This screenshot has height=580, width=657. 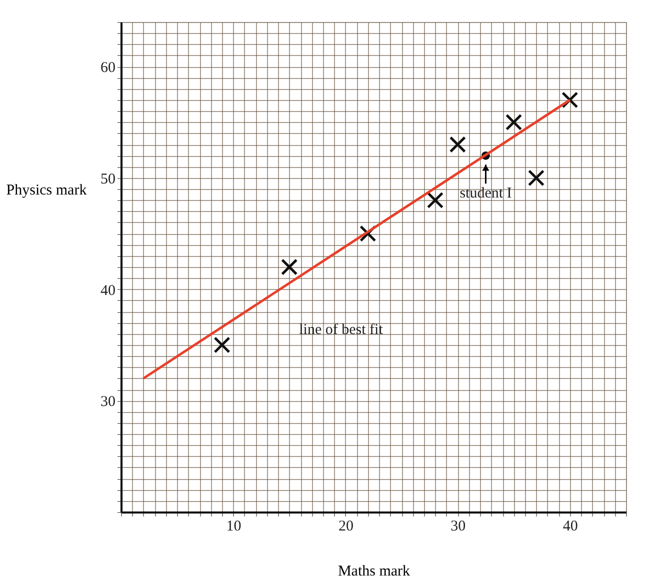 What do you see at coordinates (47, 190) in the screenshot?
I see `y-axis-title: Physics mark` at bounding box center [47, 190].